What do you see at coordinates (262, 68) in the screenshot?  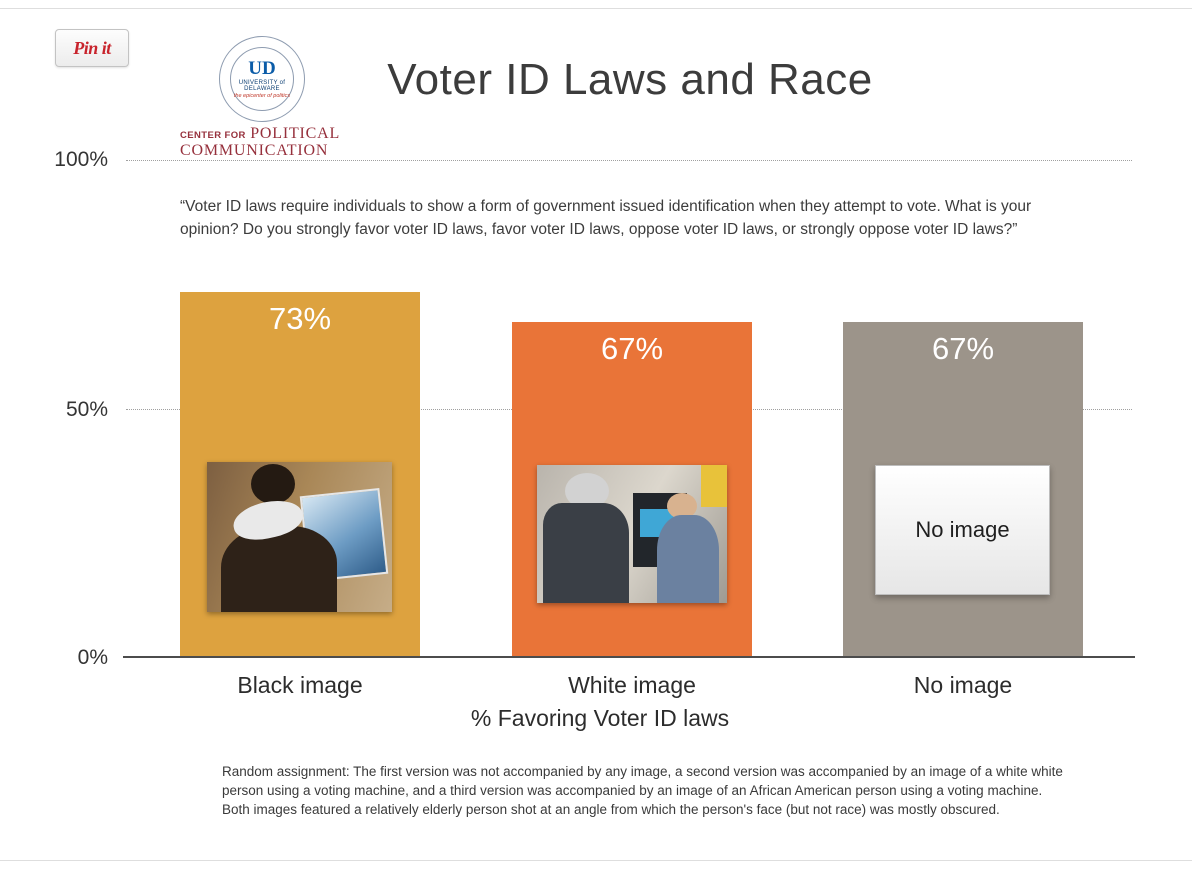 I see `ud-monogram: UD` at bounding box center [262, 68].